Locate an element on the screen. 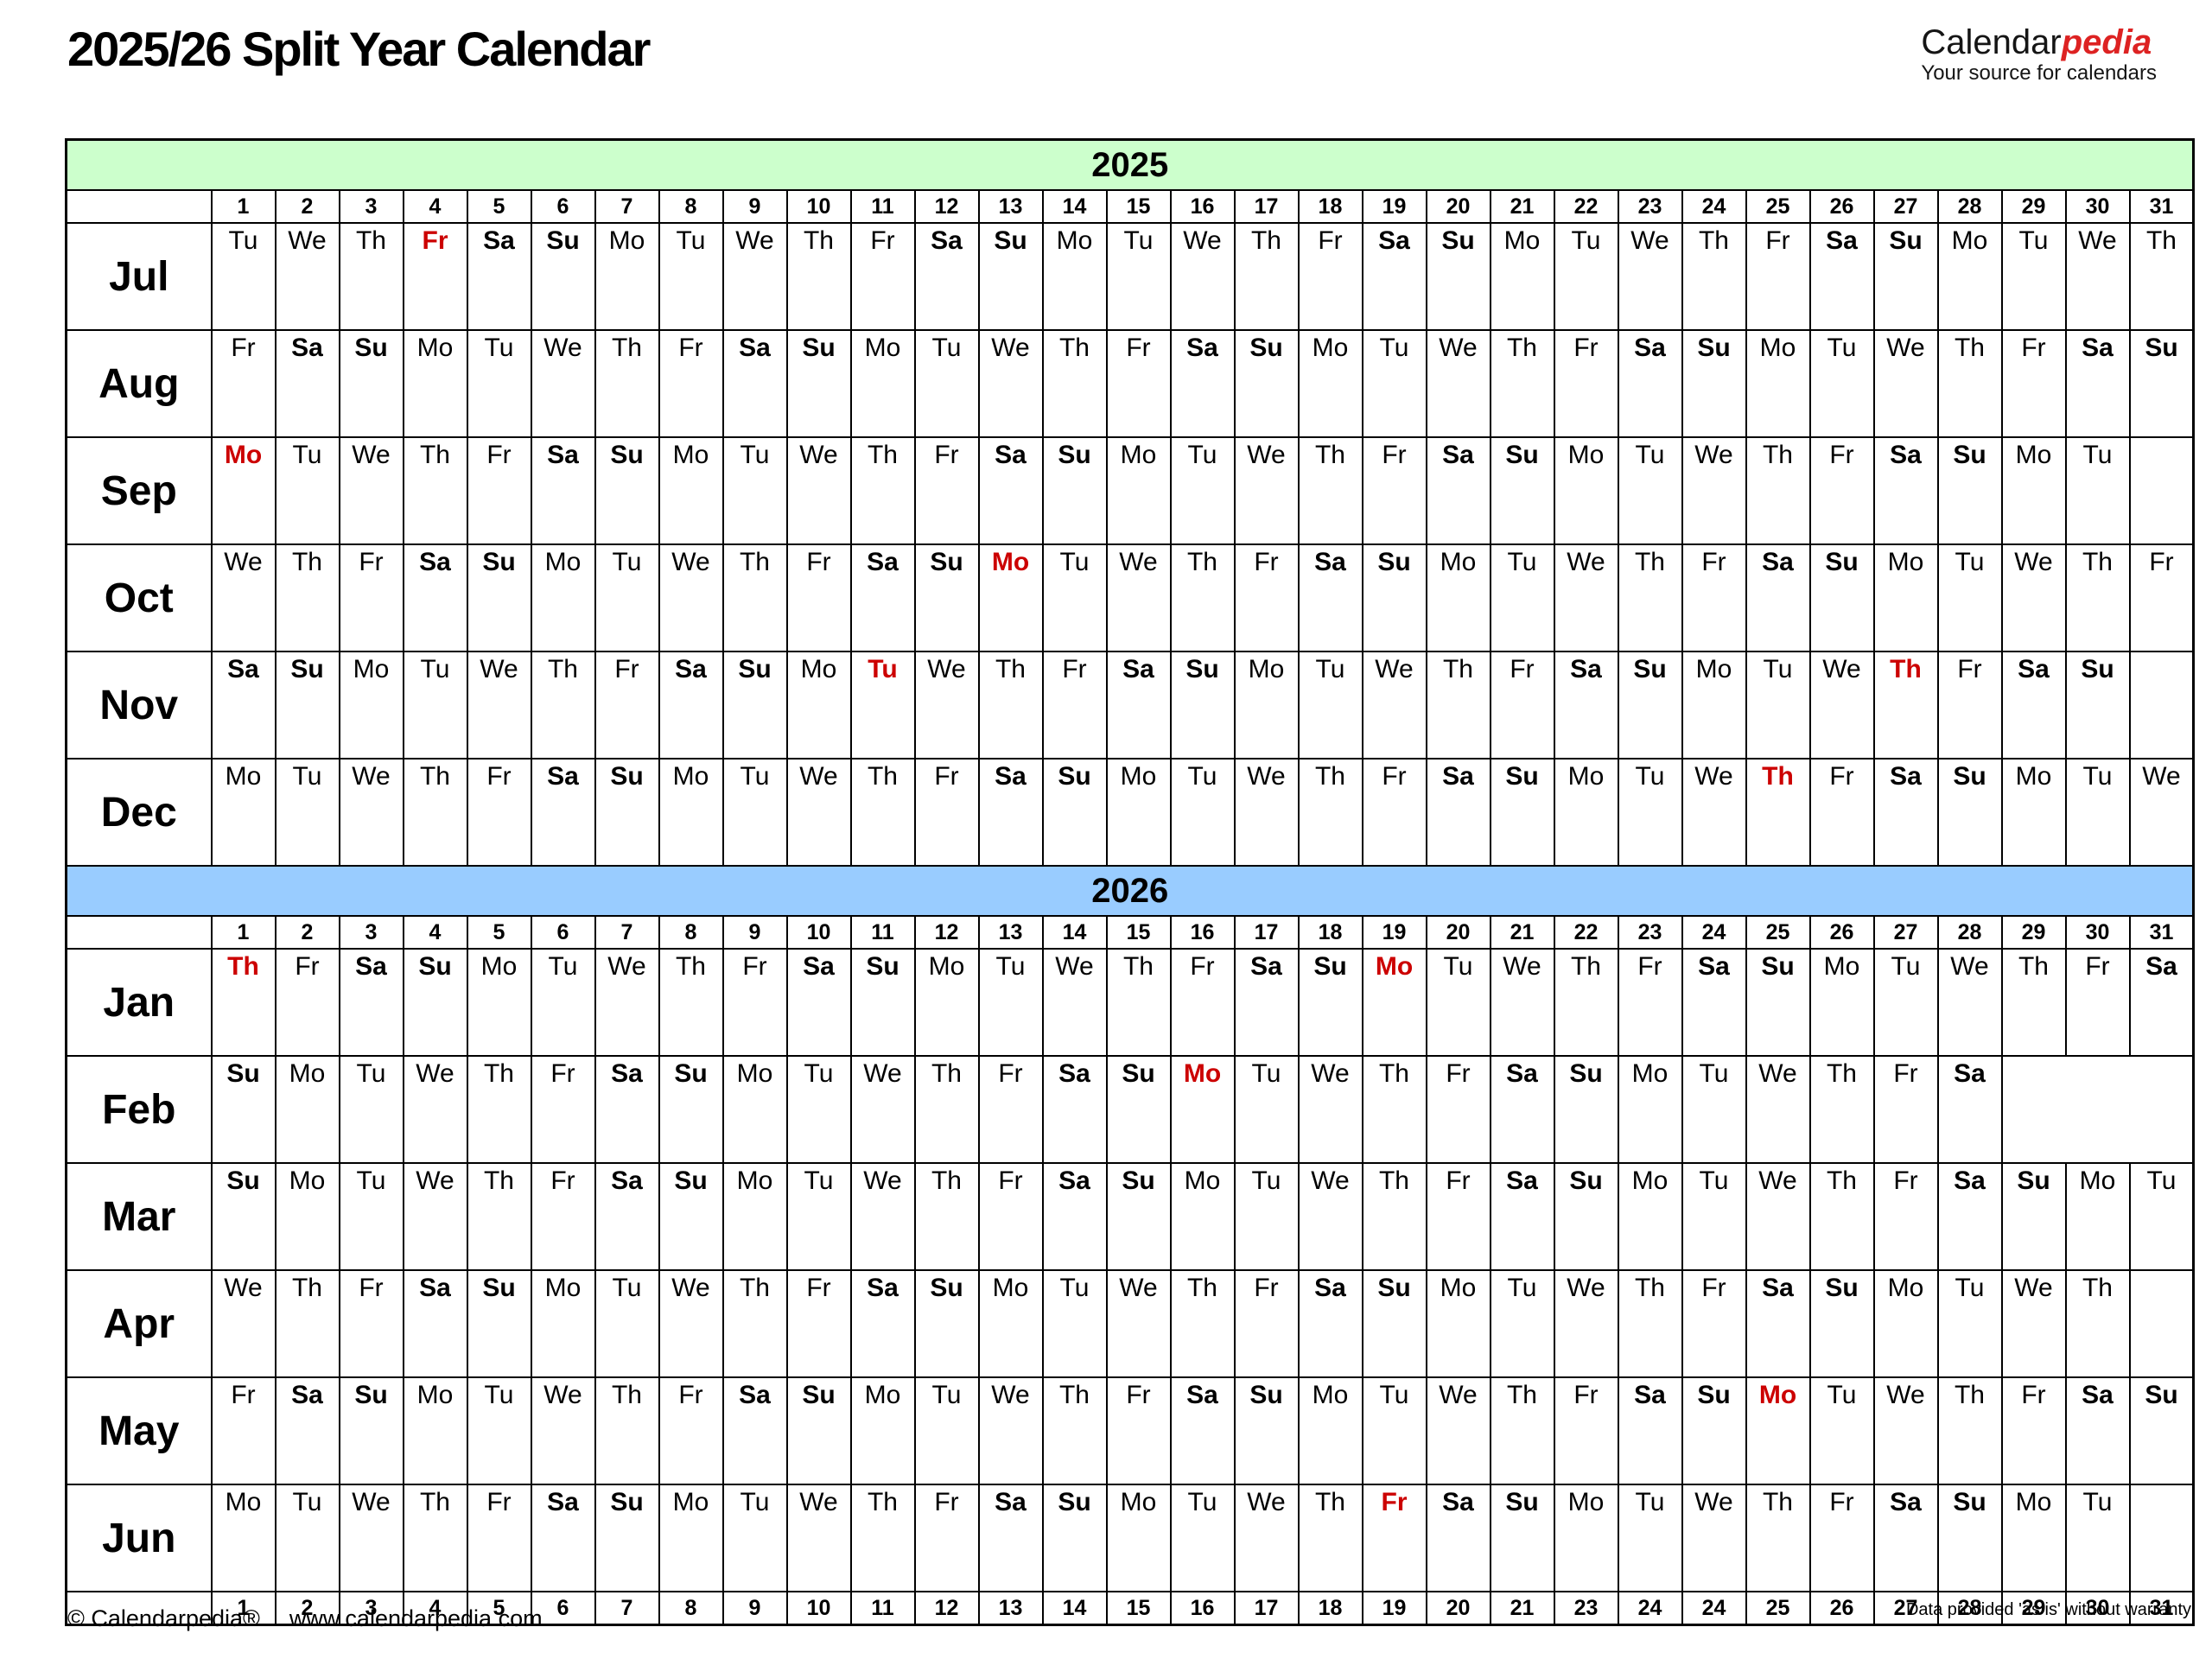  day-cell-may-19: Tu is located at coordinates (1394, 1431).